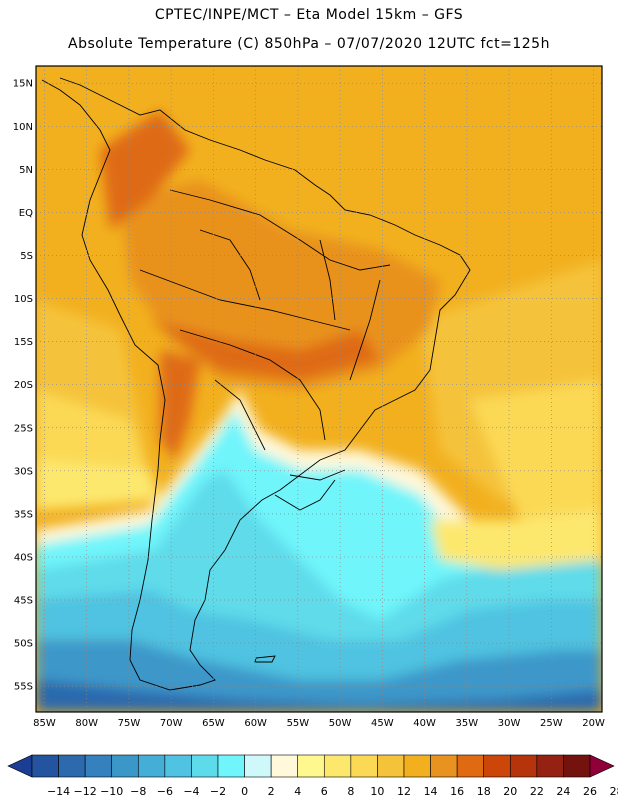  I want to click on colorbar-label: 24, so click(563, 791).